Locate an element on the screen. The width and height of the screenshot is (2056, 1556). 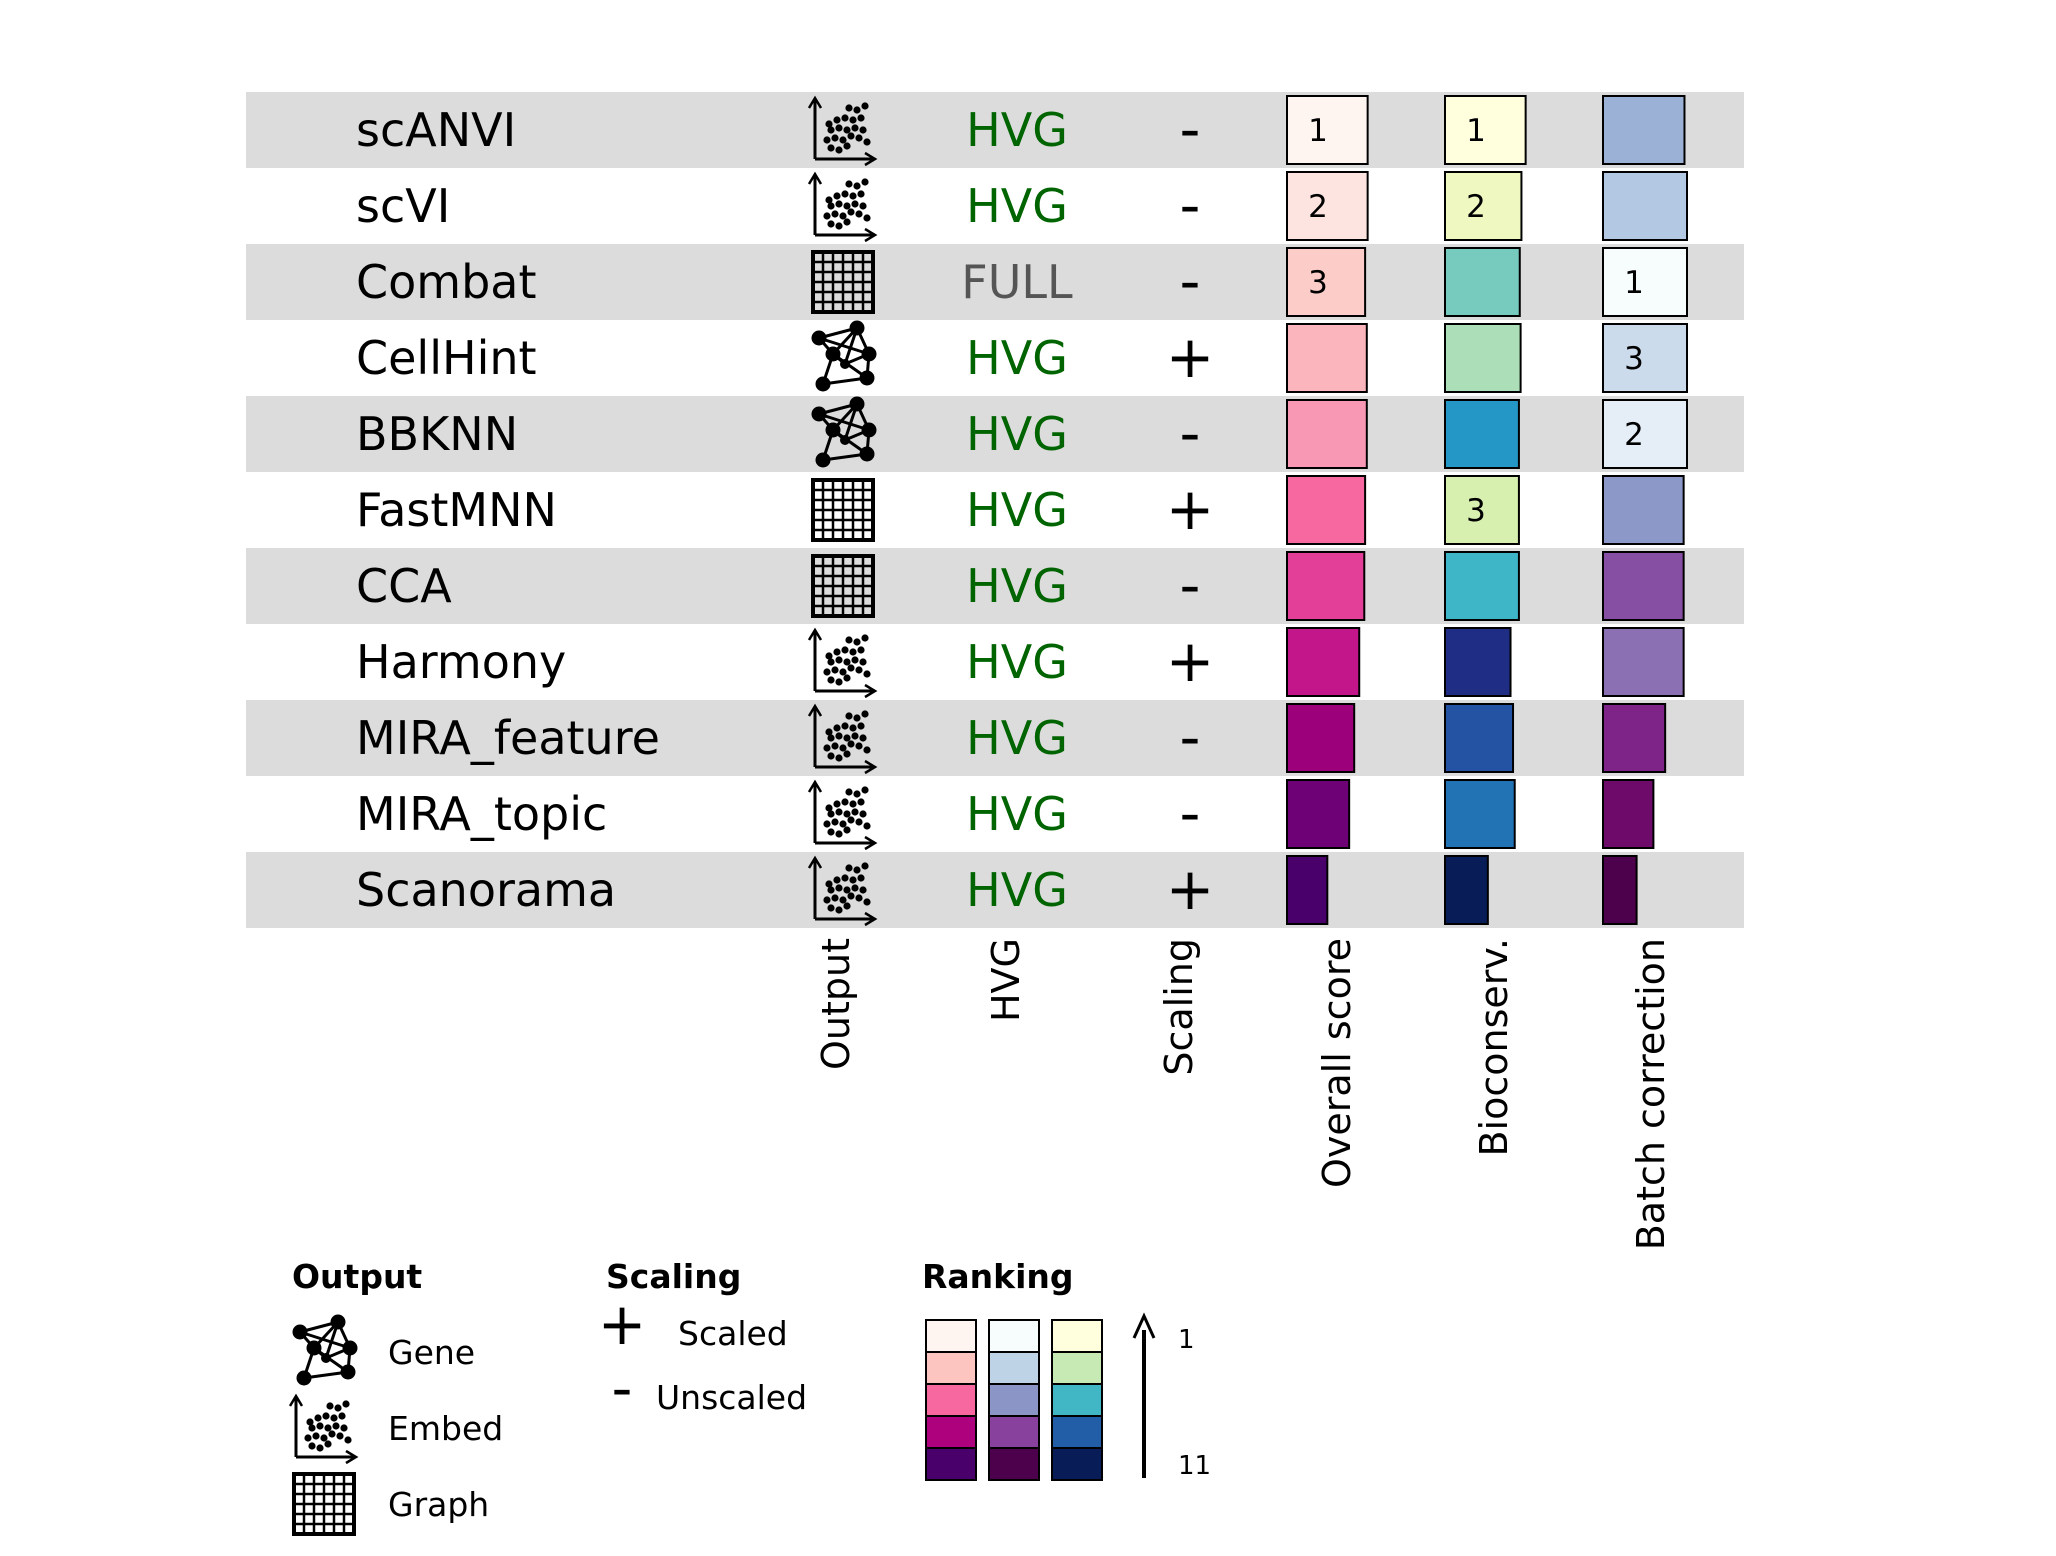
legend-output-label: Graph is located at coordinates (438, 1504).